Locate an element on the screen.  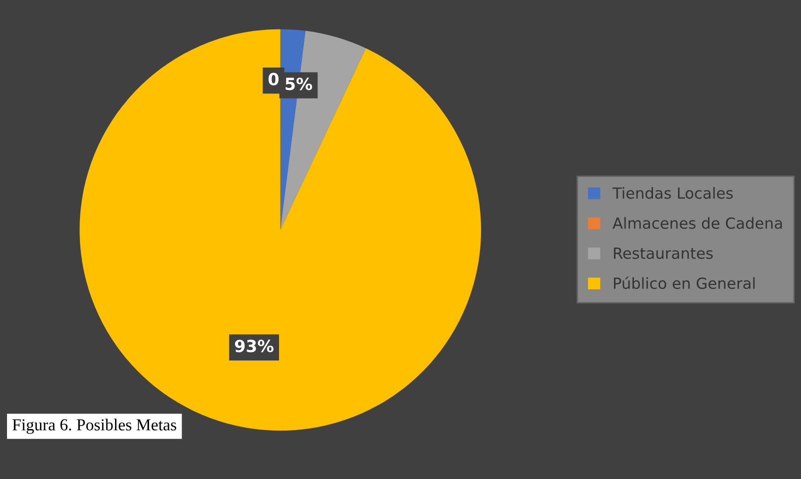
data-label: 93% is located at coordinates (254, 346).